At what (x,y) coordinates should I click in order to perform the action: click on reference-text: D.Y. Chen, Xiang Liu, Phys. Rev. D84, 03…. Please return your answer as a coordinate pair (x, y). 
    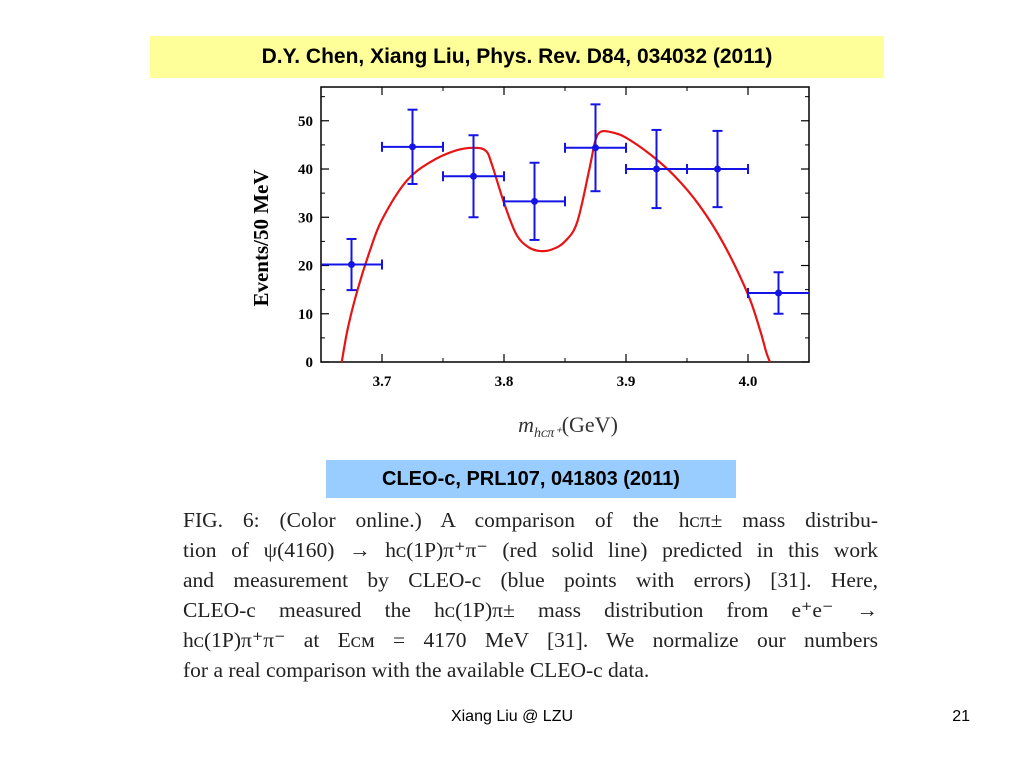
    Looking at the image, I should click on (517, 56).